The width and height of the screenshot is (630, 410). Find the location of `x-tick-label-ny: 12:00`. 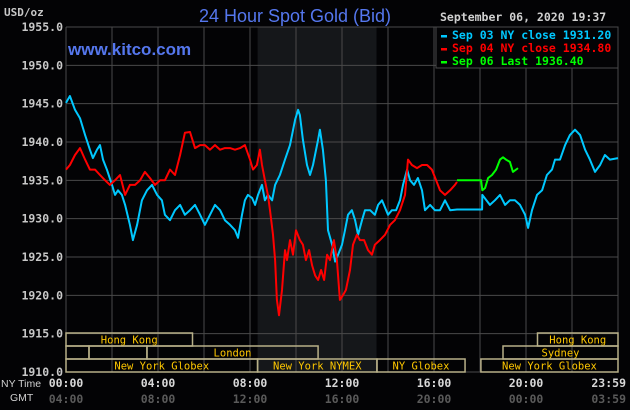

x-tick-label-ny: 12:00 is located at coordinates (342, 383).